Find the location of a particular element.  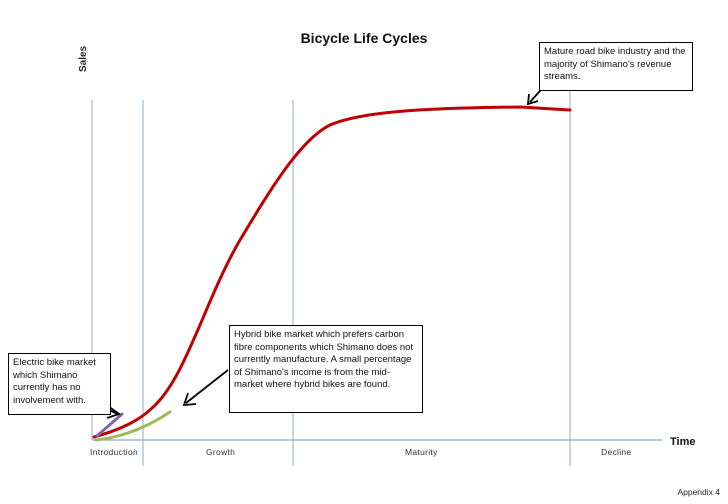

arrow-to-hybrid is located at coordinates (205, 388).